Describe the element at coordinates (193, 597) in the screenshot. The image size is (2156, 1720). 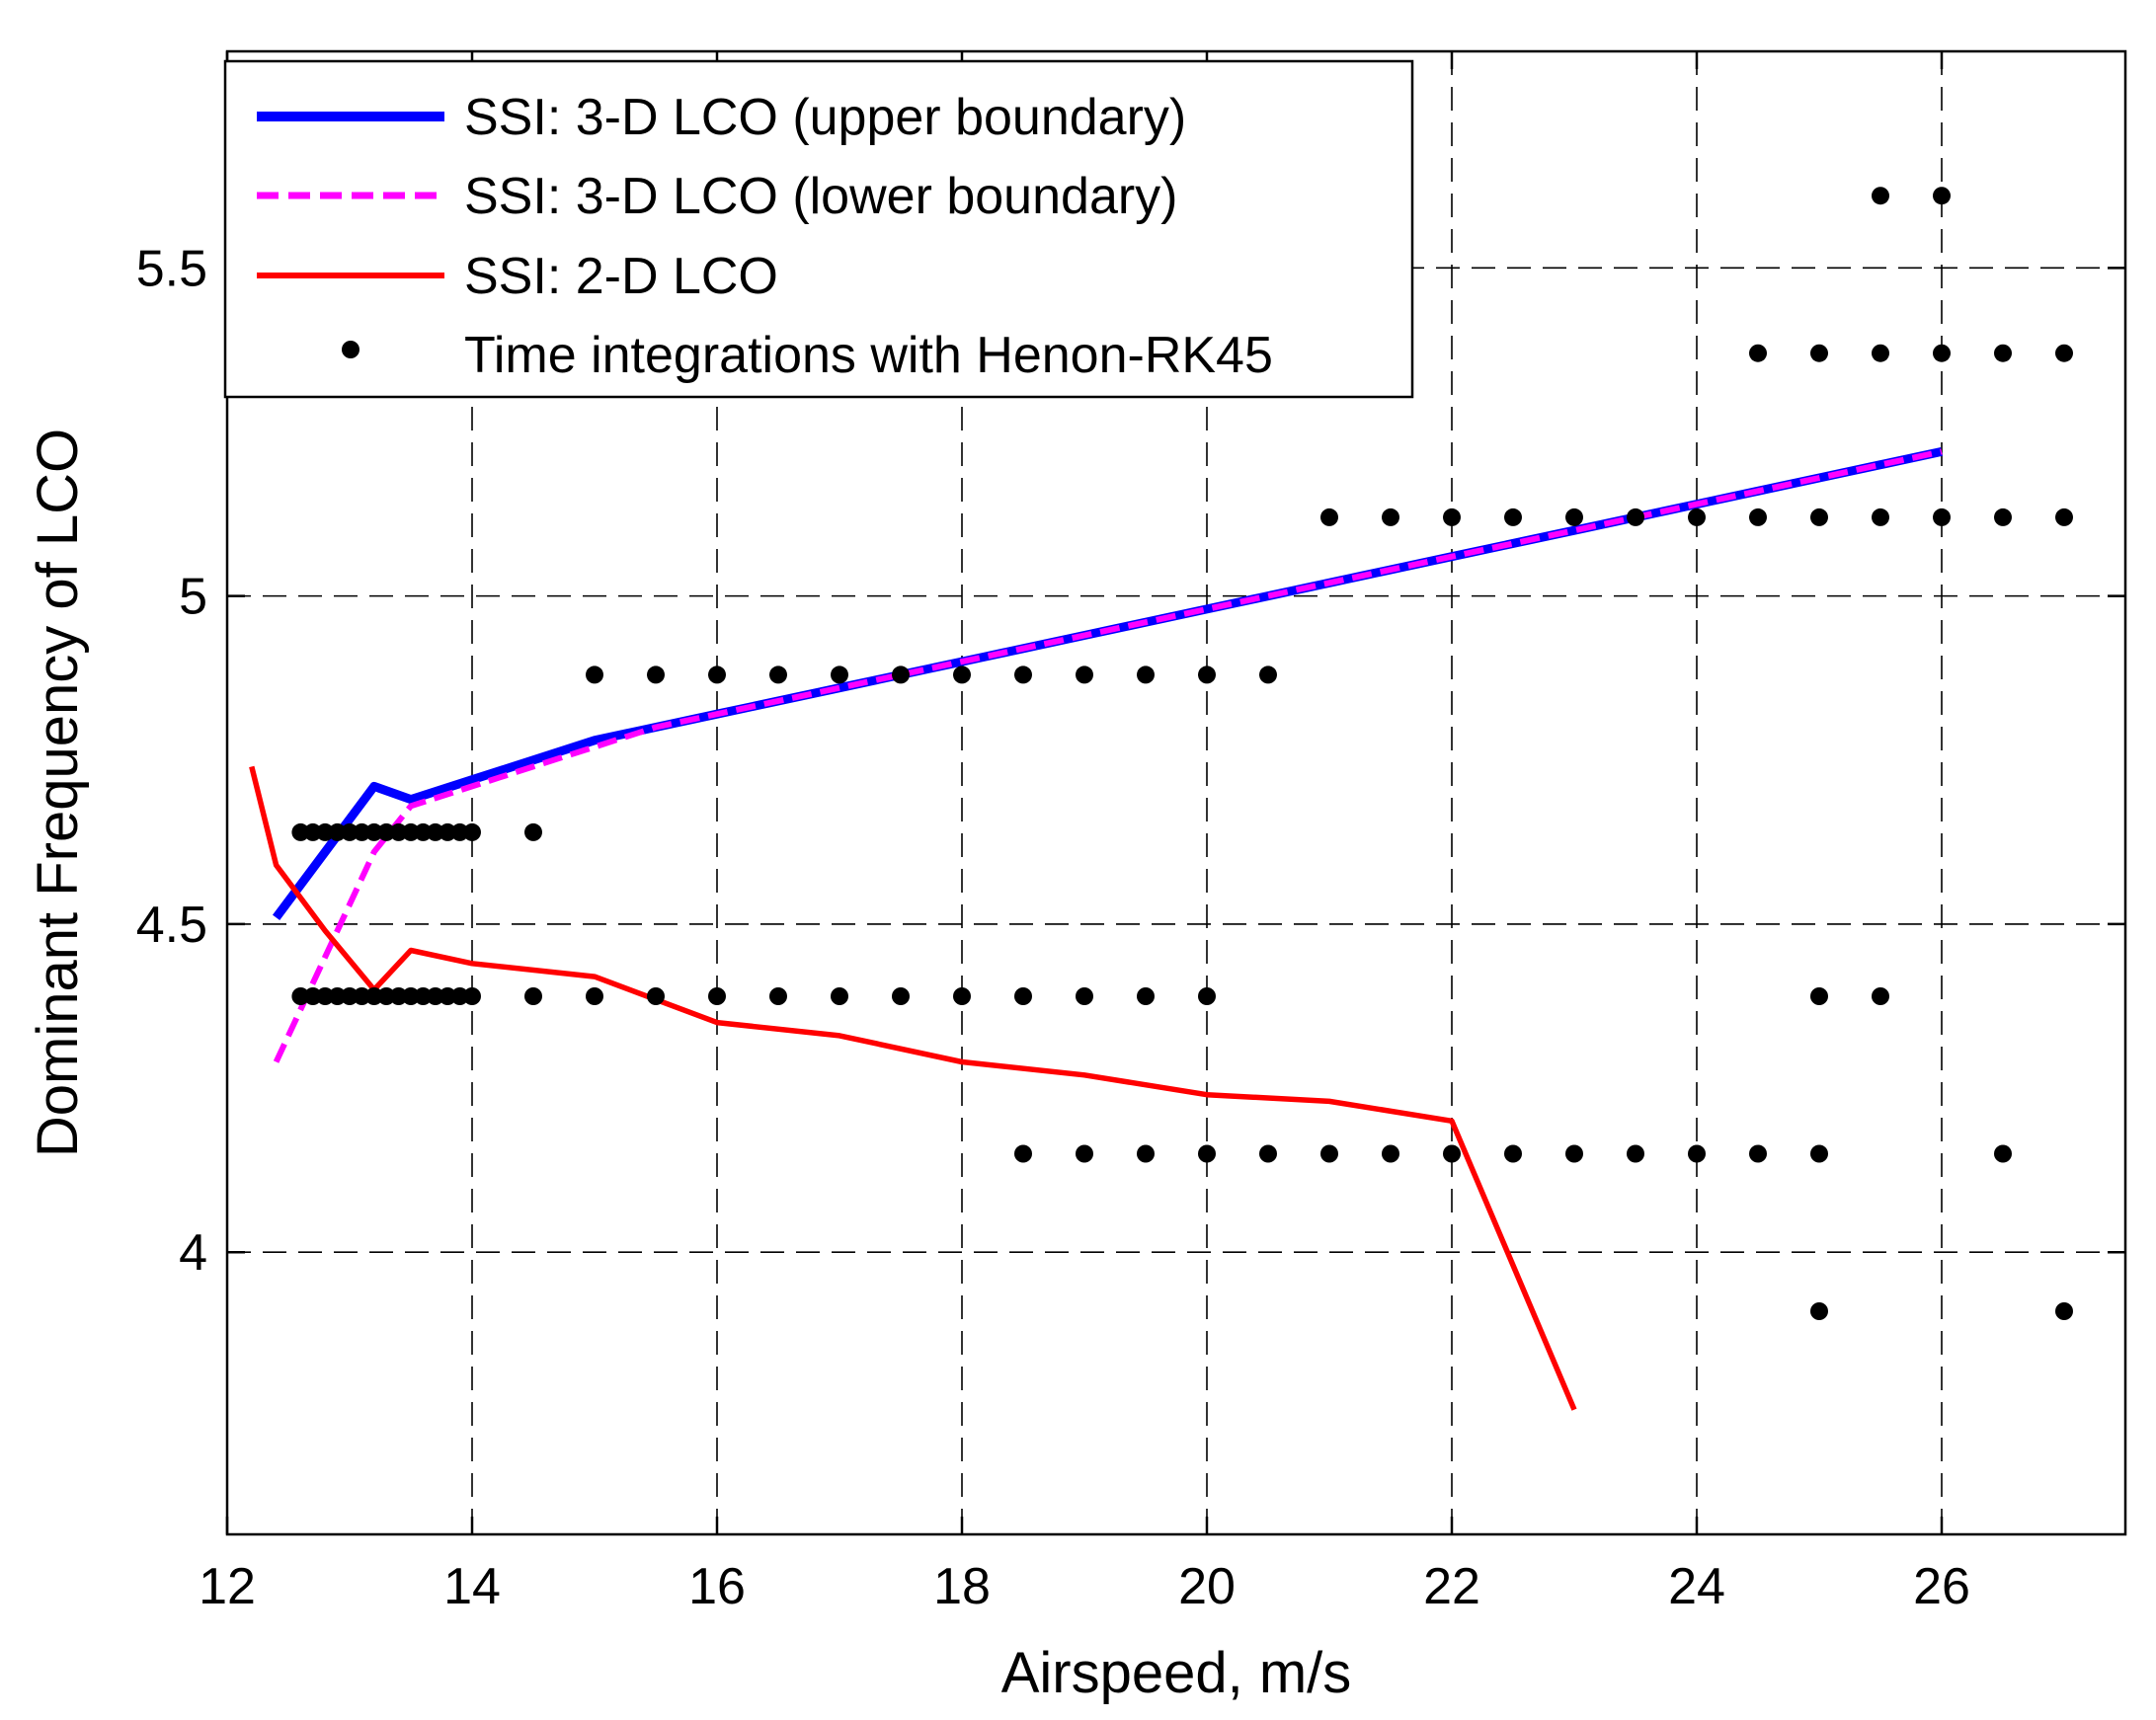
I see `y-tick-label: 5` at that location.